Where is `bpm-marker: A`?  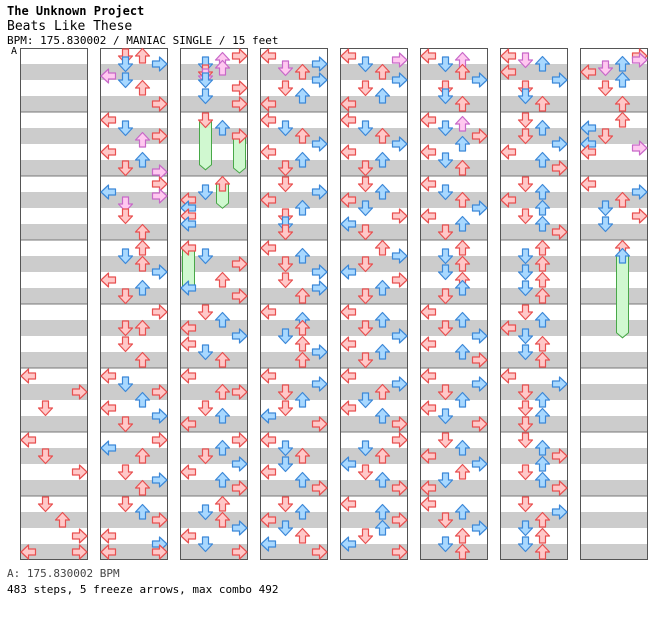
bpm-marker: A is located at coordinates (14, 51).